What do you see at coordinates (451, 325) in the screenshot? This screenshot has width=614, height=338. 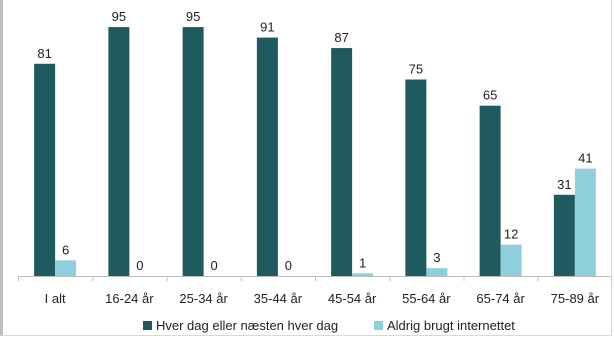 I see `legend-label-1: Aldrig brugt internettet` at bounding box center [451, 325].